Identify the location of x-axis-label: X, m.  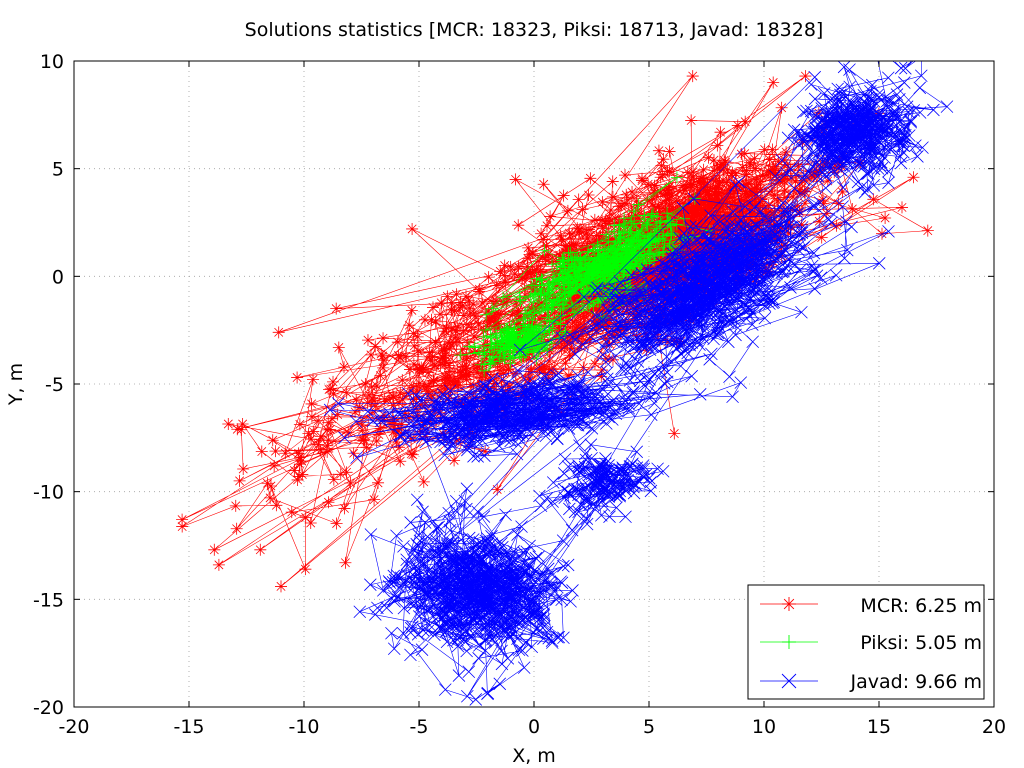
(534, 756).